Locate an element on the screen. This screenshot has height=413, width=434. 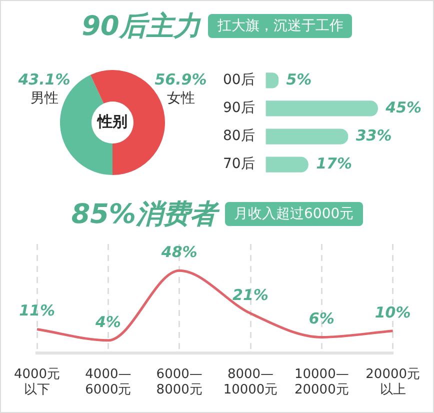
x-tick-label: 6000— 8000元 is located at coordinates (179, 382).